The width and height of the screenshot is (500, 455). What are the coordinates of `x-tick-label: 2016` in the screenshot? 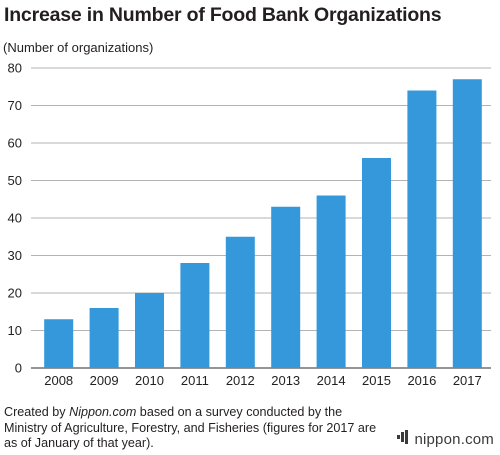 It's located at (421, 380).